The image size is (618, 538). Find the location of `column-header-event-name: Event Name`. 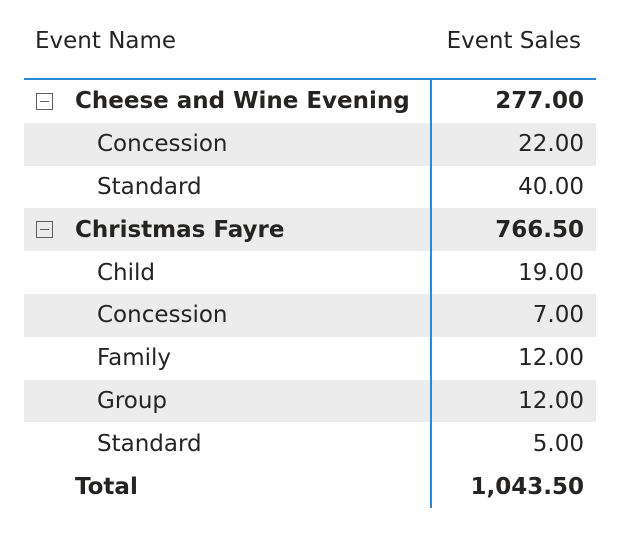

column-header-event-name: Event Name is located at coordinates (106, 41).